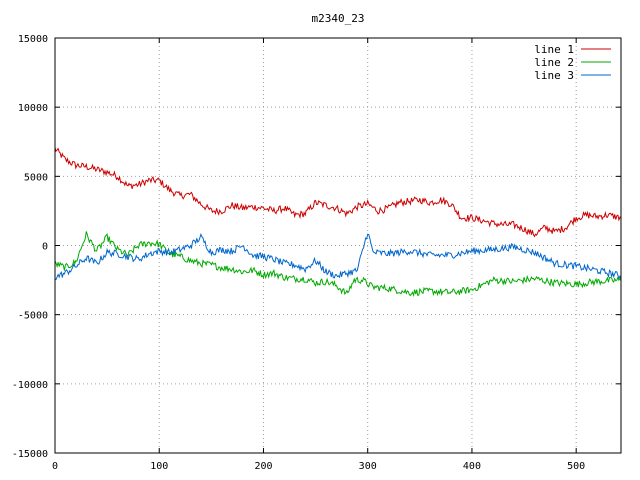 The image size is (640, 480). Describe the element at coordinates (554, 75) in the screenshot. I see `legend-label: line 3` at that location.